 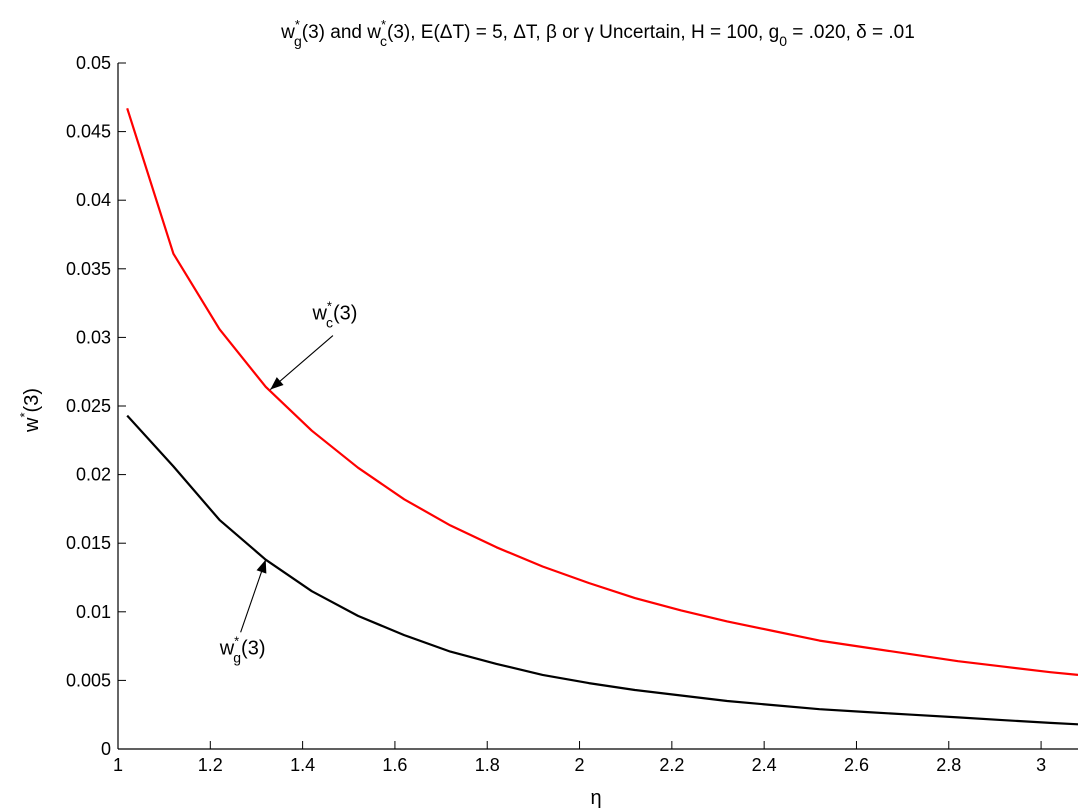 What do you see at coordinates (394, 765) in the screenshot?
I see `x-tick-label: 1.6` at bounding box center [394, 765].